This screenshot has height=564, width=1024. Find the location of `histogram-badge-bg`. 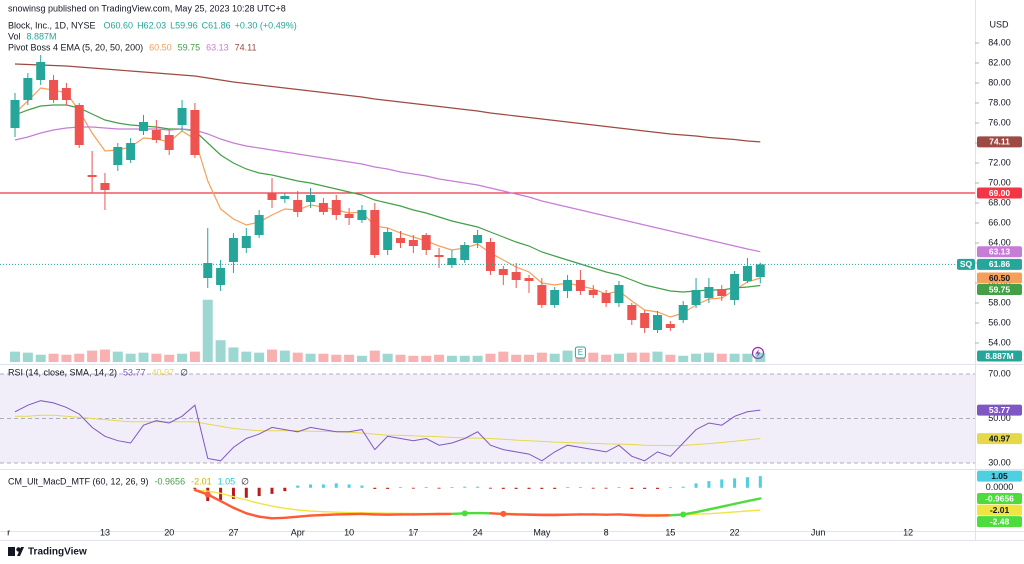

histogram-badge-bg is located at coordinates (999, 476).